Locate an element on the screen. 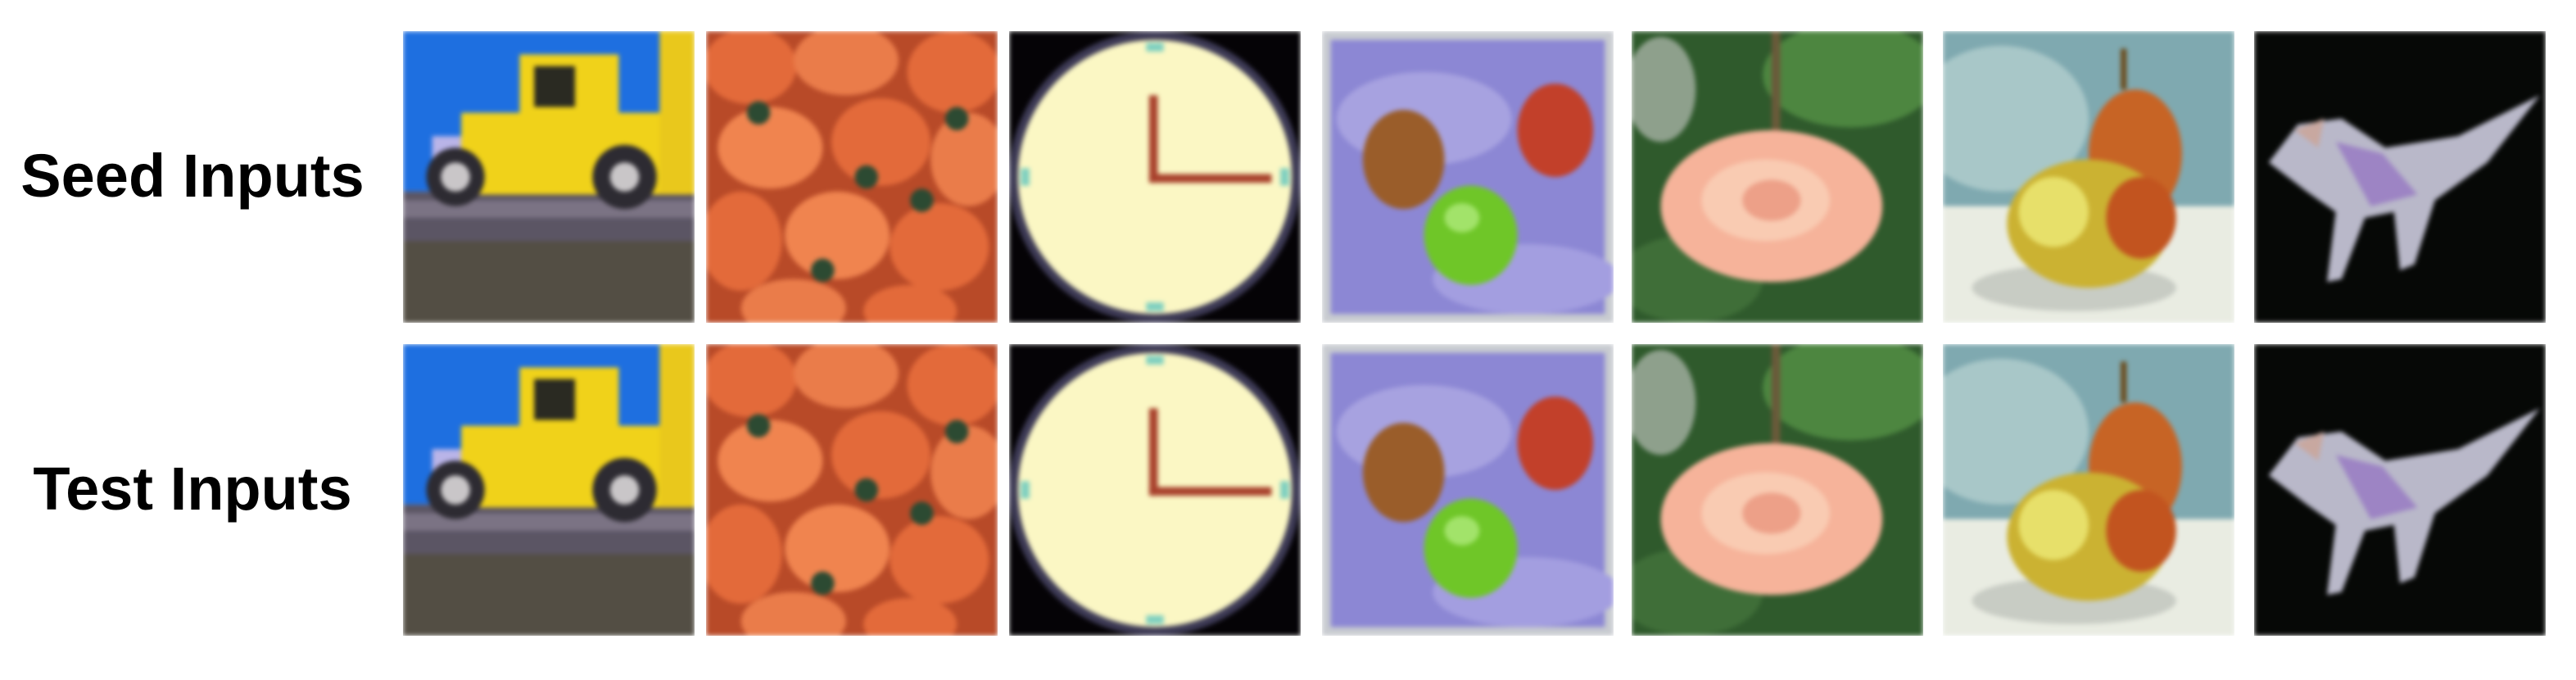 The height and width of the screenshot is (680, 2576). test-truck-image is located at coordinates (549, 490).